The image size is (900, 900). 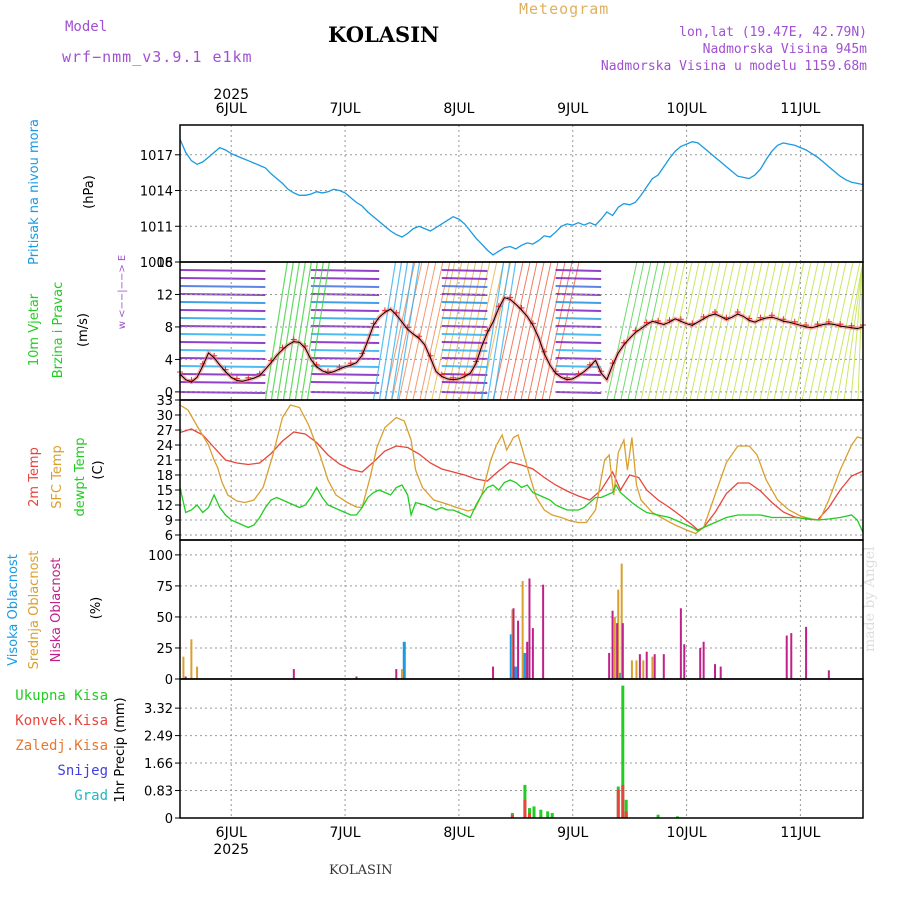 What do you see at coordinates (800, 833) in the screenshot?
I see `x-tick-label-bottom: 11JUL` at bounding box center [800, 833].